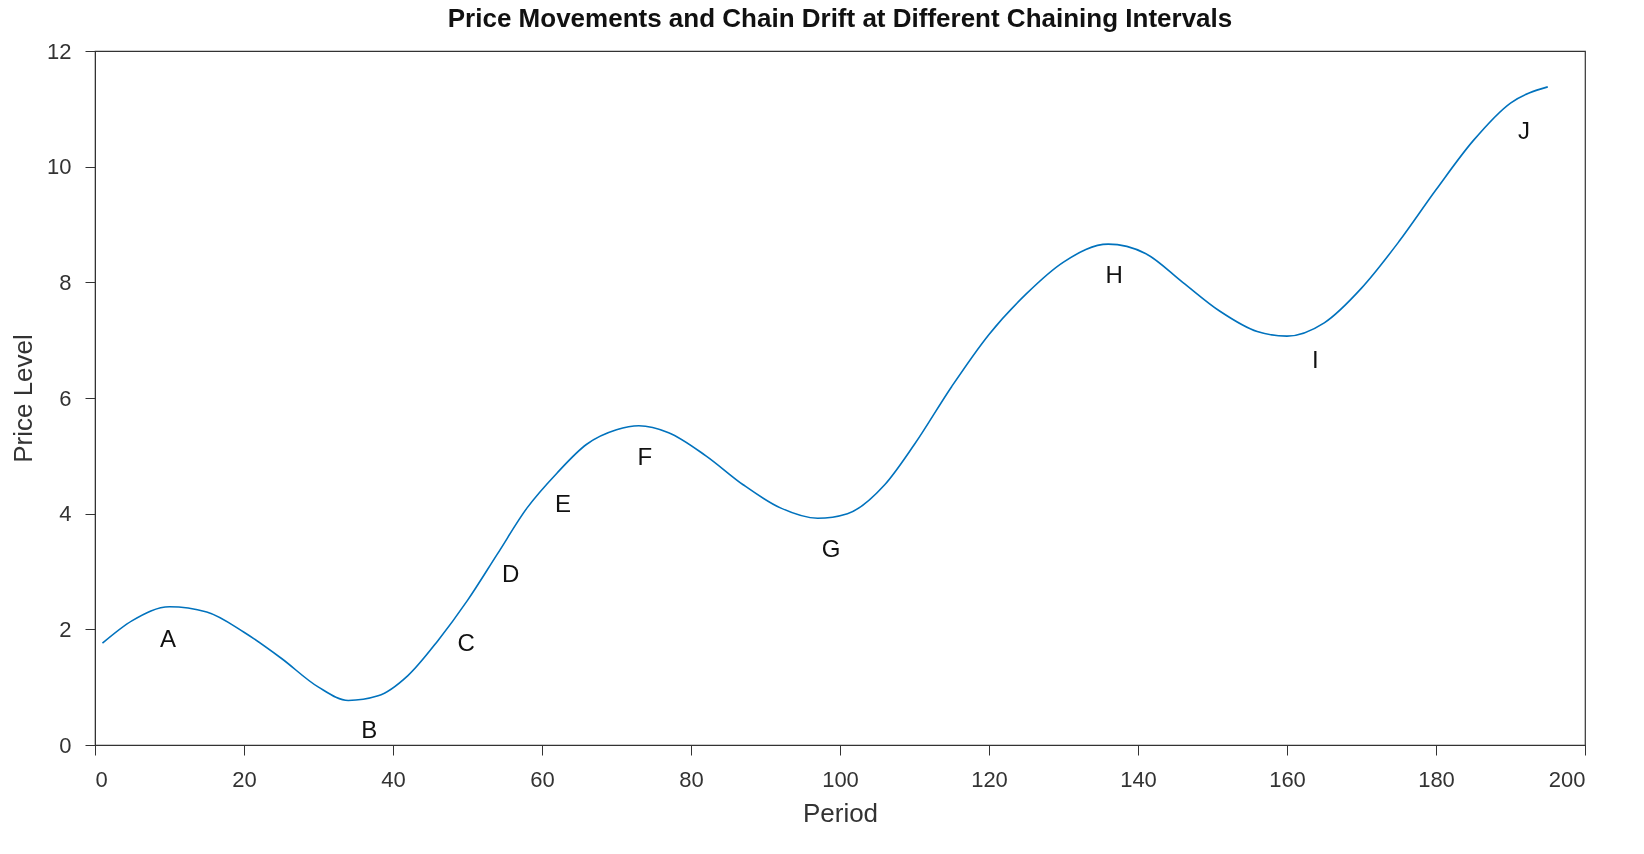  I want to click on x-tick-label: 100, so click(840, 779).